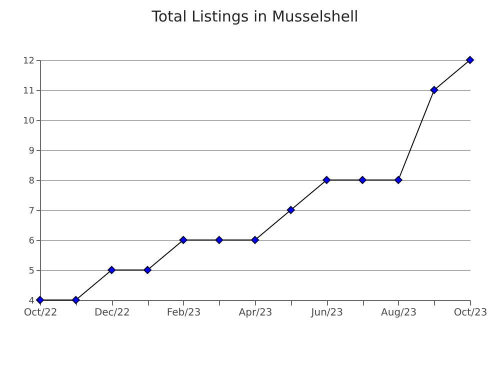 The width and height of the screenshot is (490, 380). I want to click on x-tick-label: Oct/23, so click(471, 313).